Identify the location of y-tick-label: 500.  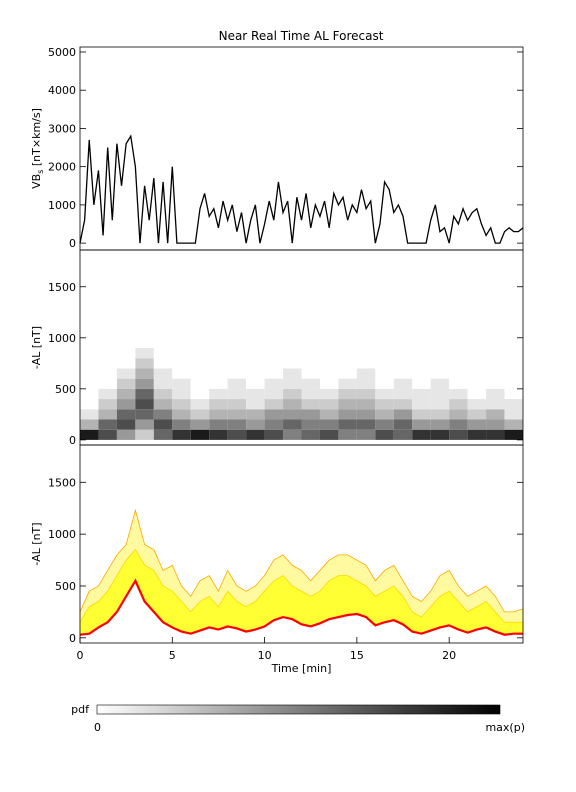
(65, 389).